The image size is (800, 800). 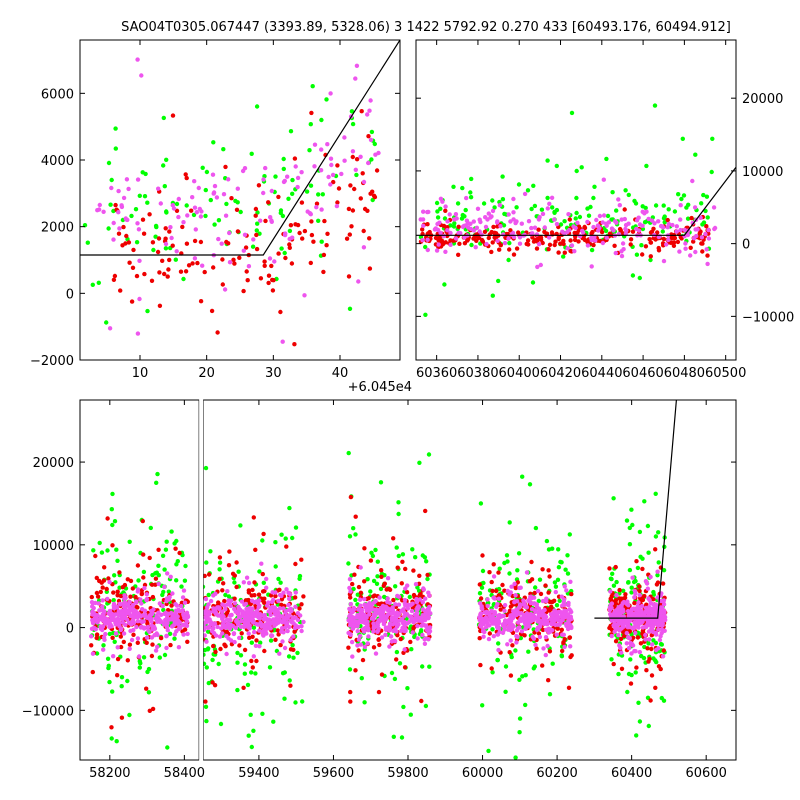 What do you see at coordinates (725, 373) in the screenshot?
I see `x-tick-label: 60500` at bounding box center [725, 373].